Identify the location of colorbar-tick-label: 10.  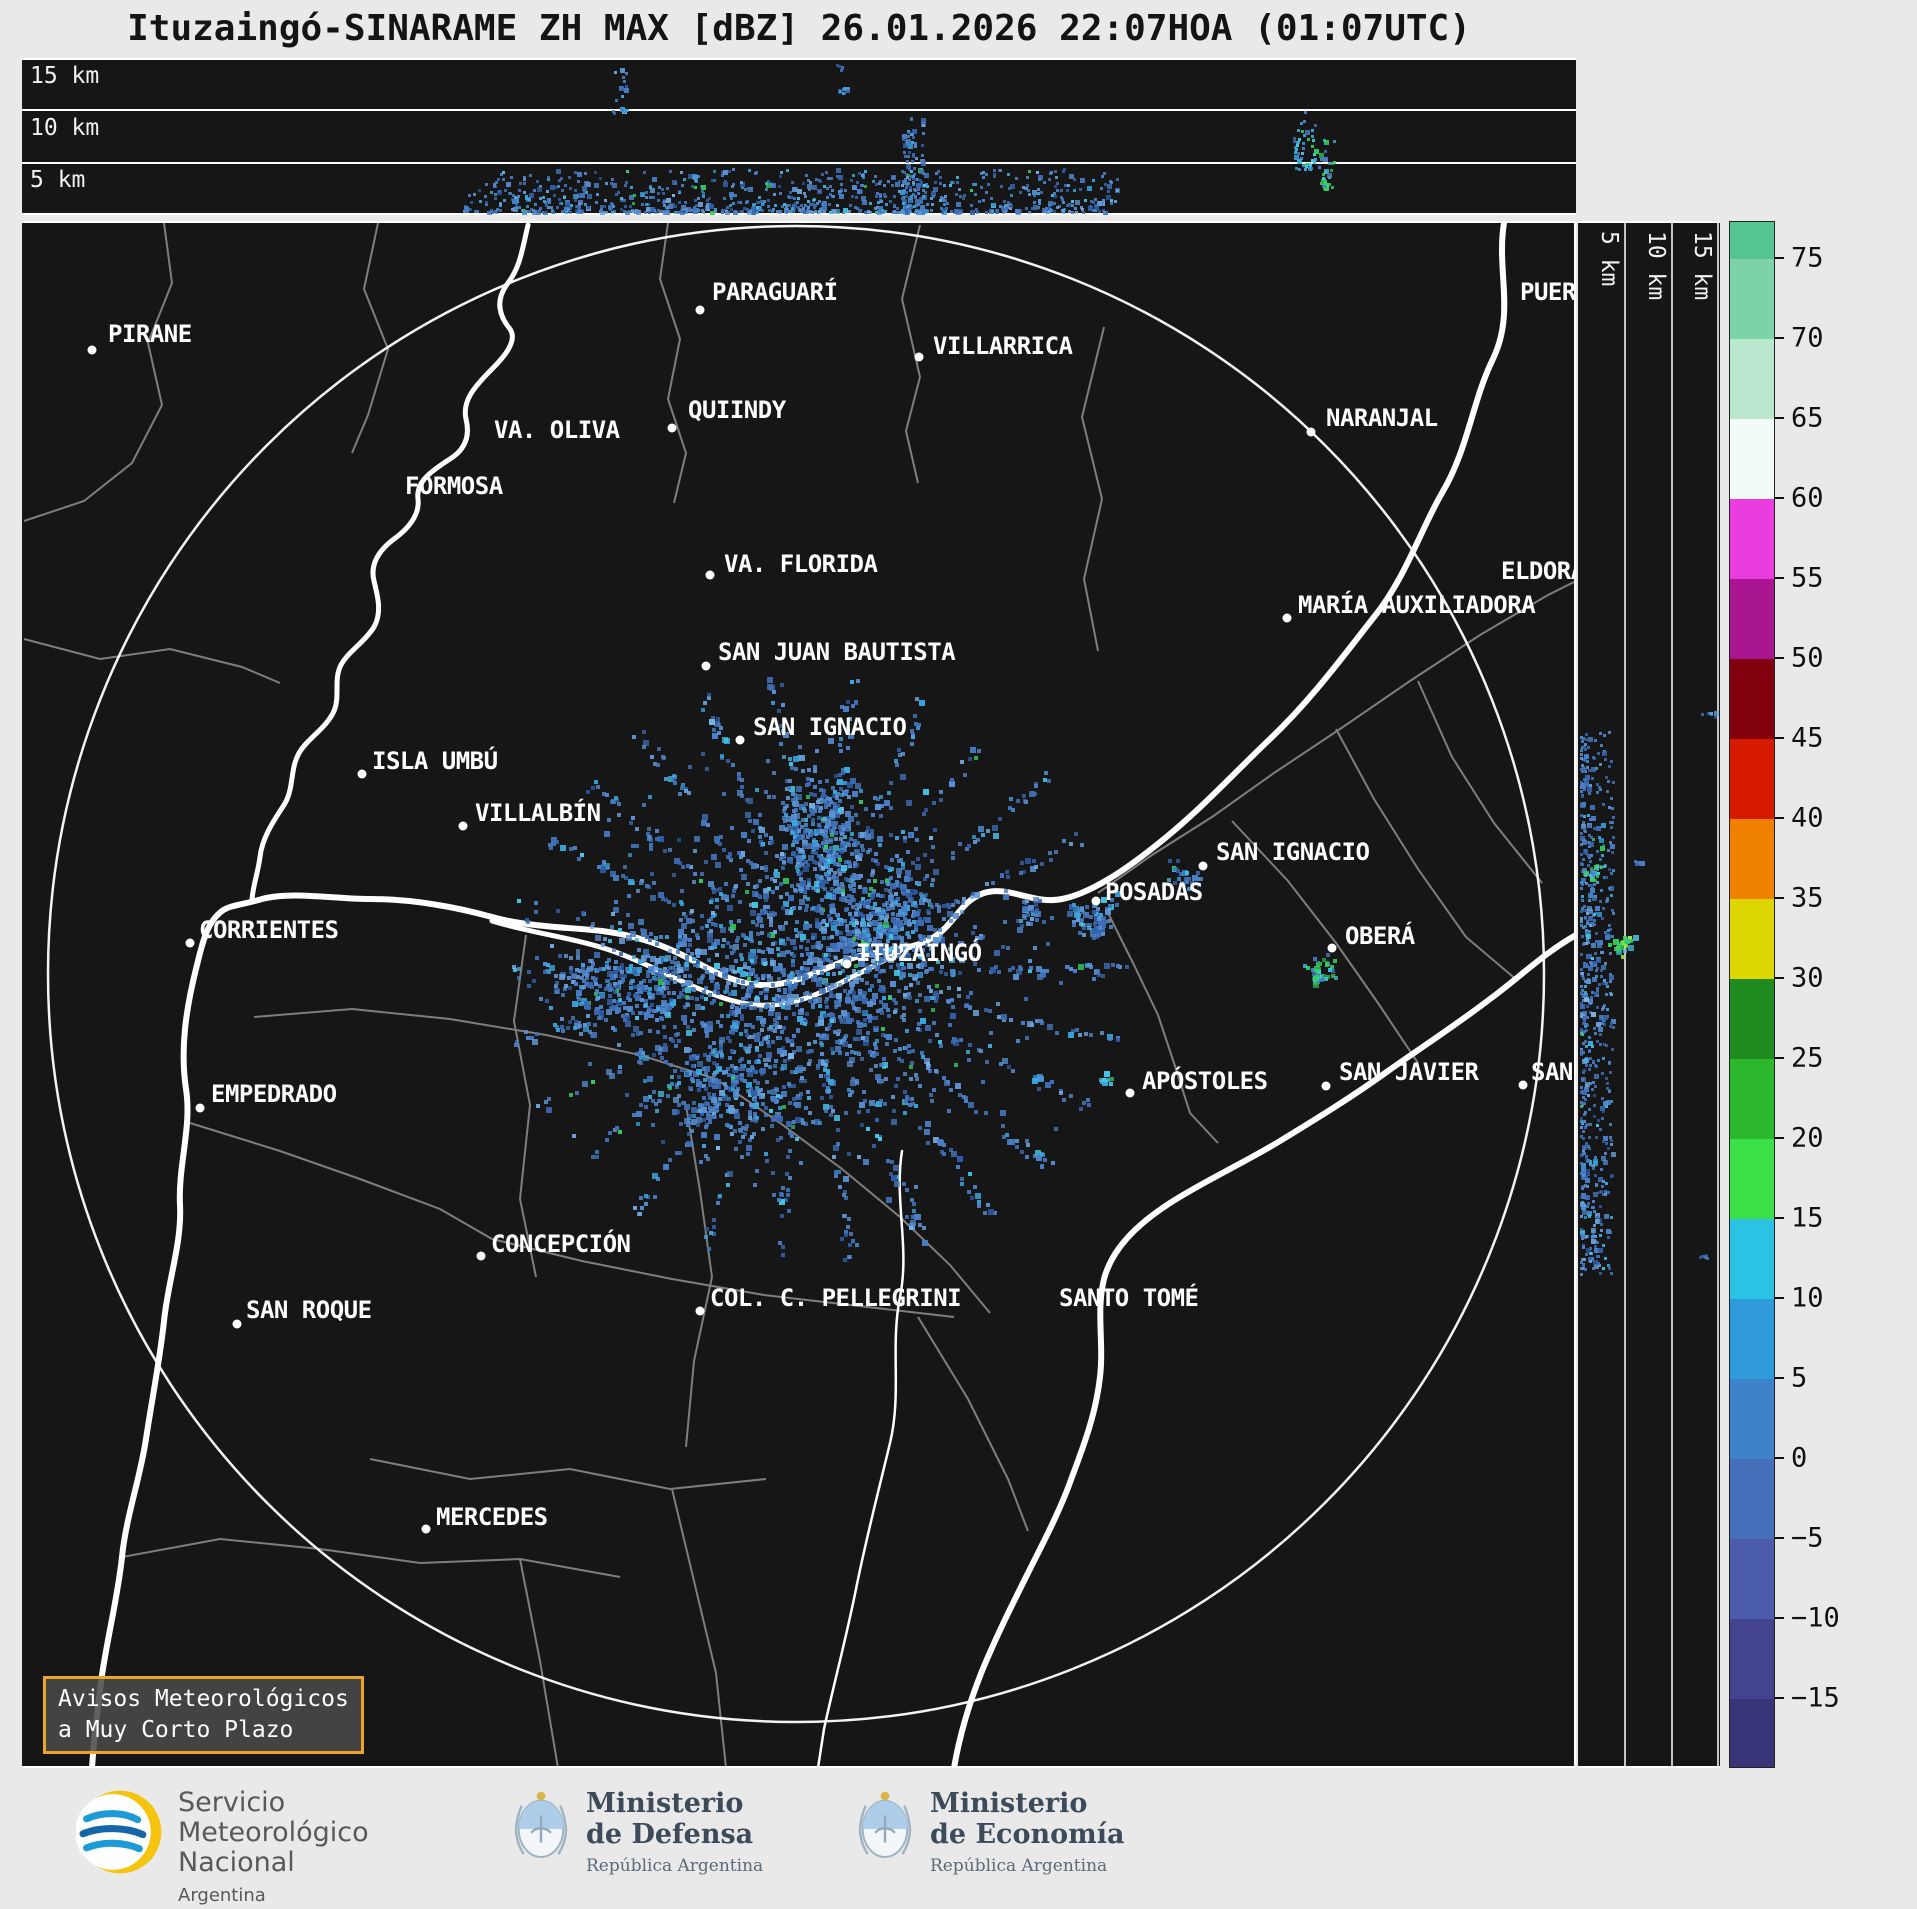
(1807, 1298).